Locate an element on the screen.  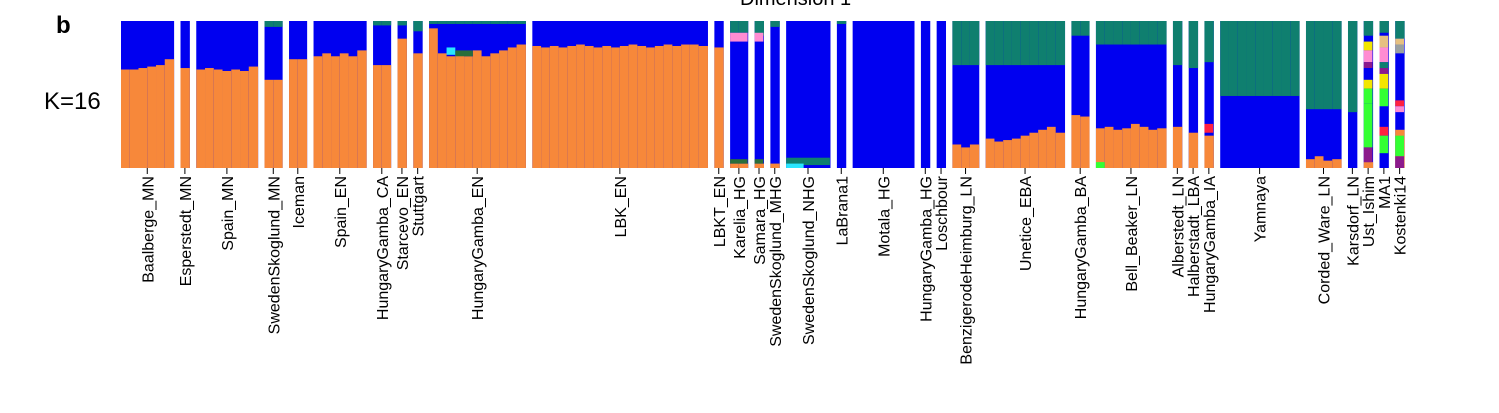
bar-segment-pink is located at coordinates (759, 37).